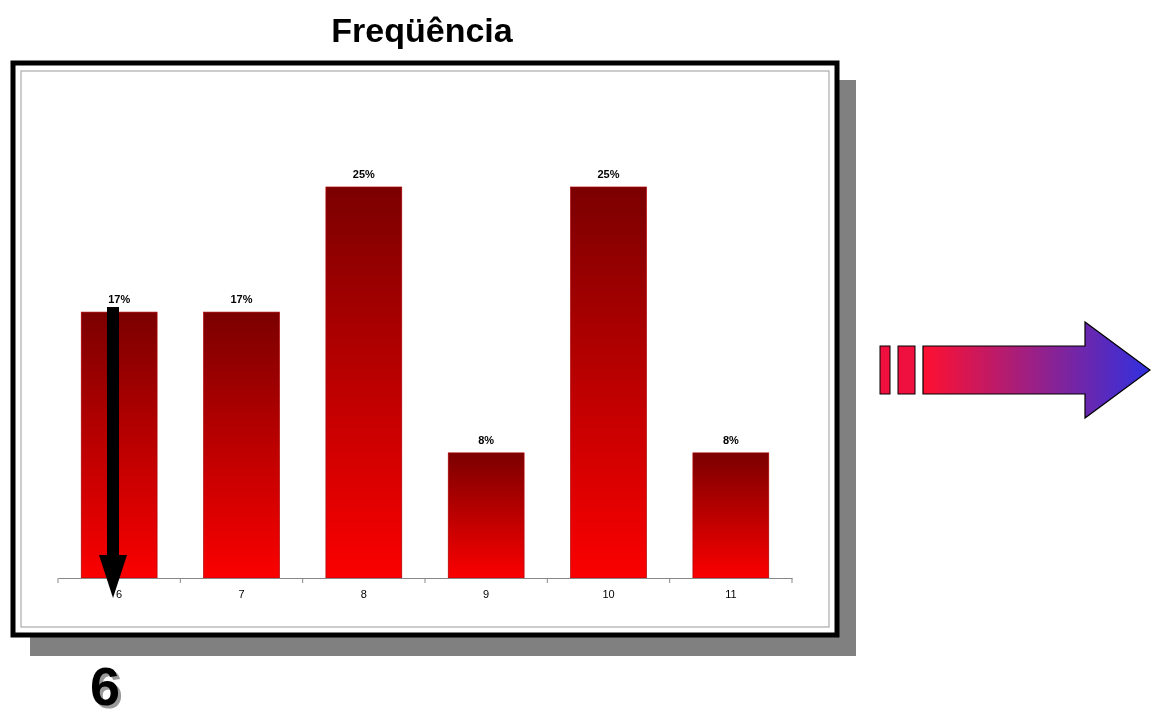  Describe the element at coordinates (608, 593) in the screenshot. I see `x-tick-label: 10` at that location.